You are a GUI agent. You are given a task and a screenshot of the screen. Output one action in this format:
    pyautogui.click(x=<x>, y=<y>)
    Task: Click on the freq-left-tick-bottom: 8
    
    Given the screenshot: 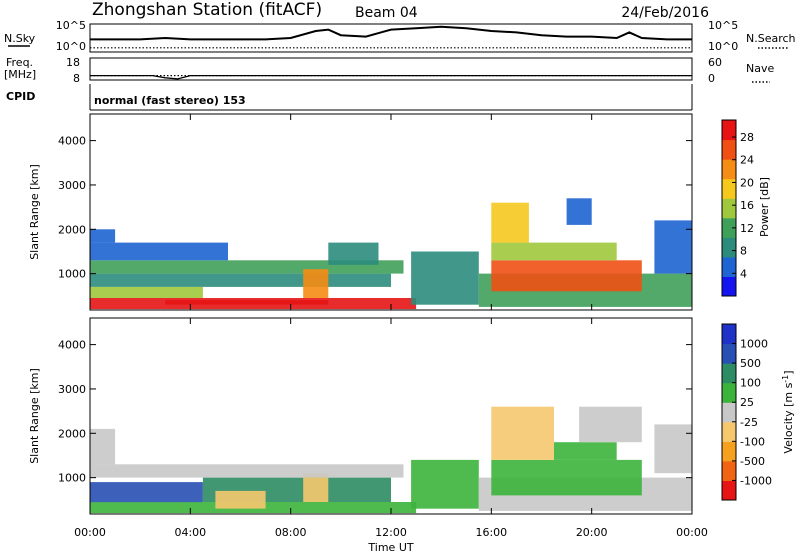 What is the action you would take?
    pyautogui.click(x=76, y=78)
    